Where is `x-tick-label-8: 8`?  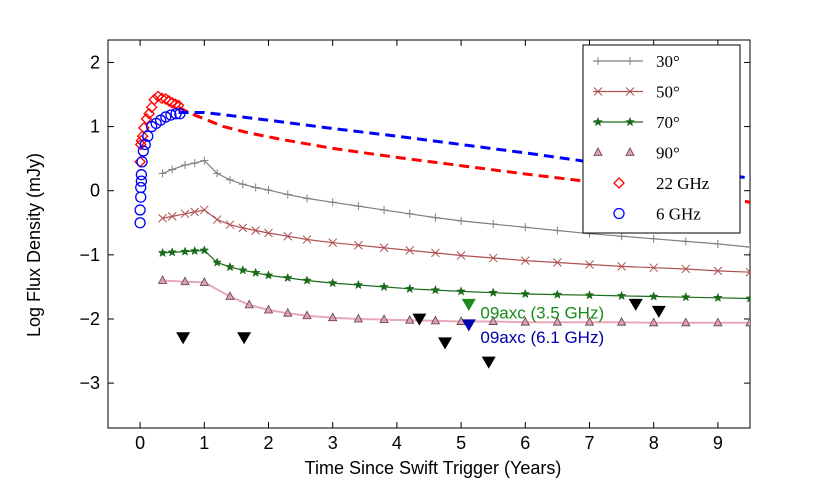 x-tick-label-8: 8 is located at coordinates (654, 443).